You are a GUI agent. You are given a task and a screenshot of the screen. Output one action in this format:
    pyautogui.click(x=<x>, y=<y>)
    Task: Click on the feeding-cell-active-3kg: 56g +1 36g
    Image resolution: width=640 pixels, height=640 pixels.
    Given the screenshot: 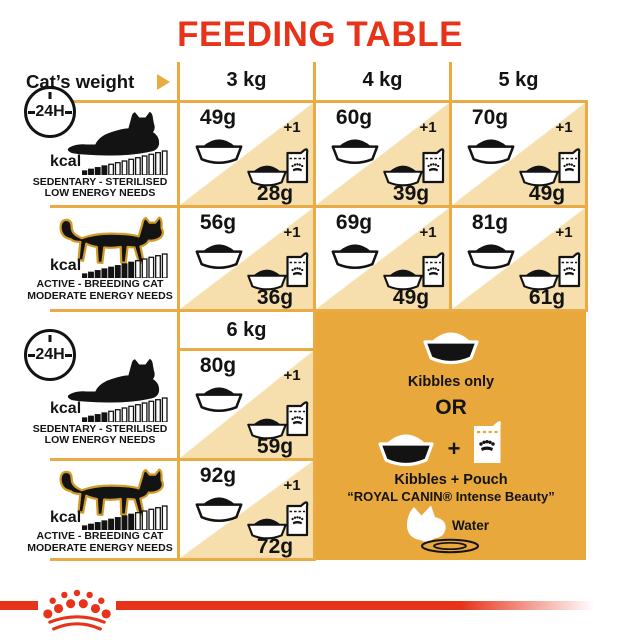 What is the action you would take?
    pyautogui.click(x=246, y=258)
    